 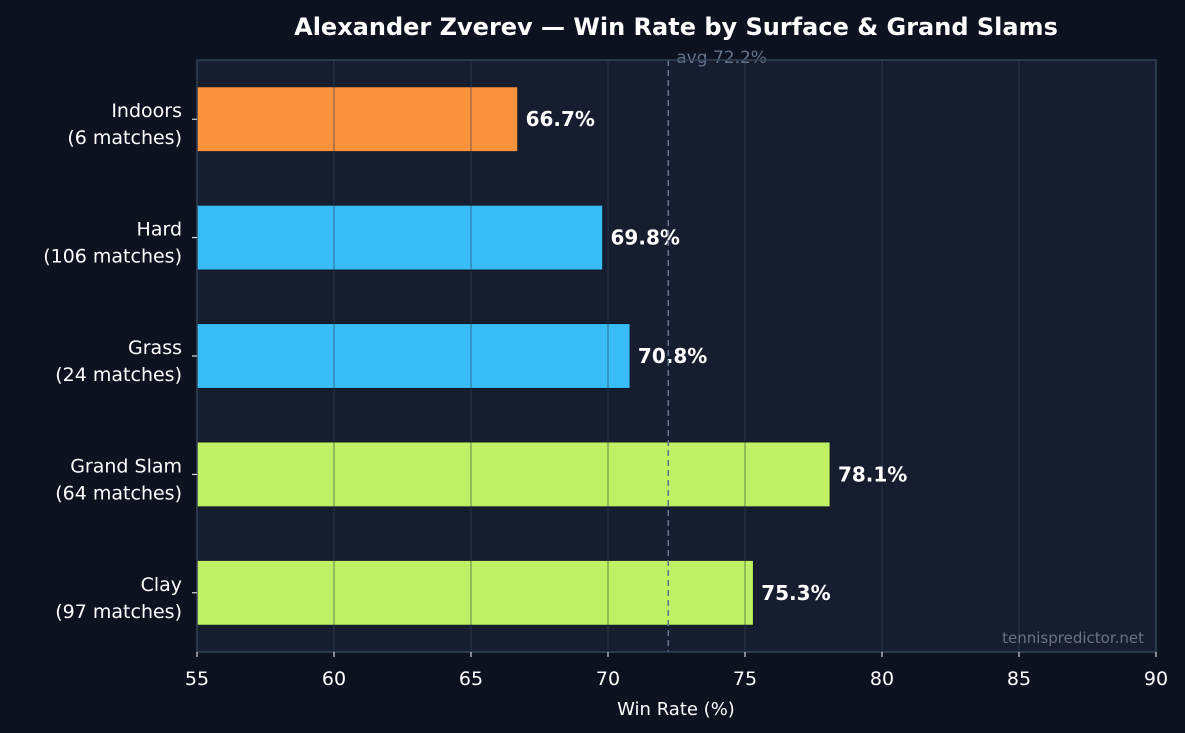 What do you see at coordinates (1156, 679) in the screenshot?
I see `x-tick-label: 90` at bounding box center [1156, 679].